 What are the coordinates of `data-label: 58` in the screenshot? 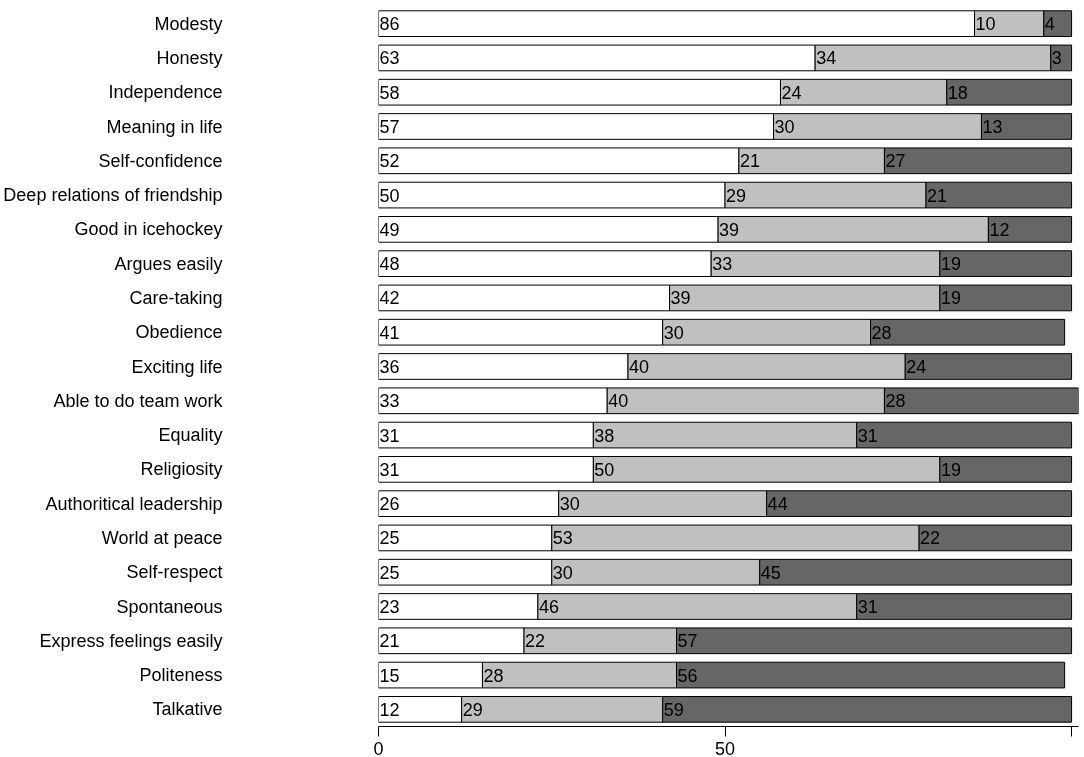 It's located at (389, 92).